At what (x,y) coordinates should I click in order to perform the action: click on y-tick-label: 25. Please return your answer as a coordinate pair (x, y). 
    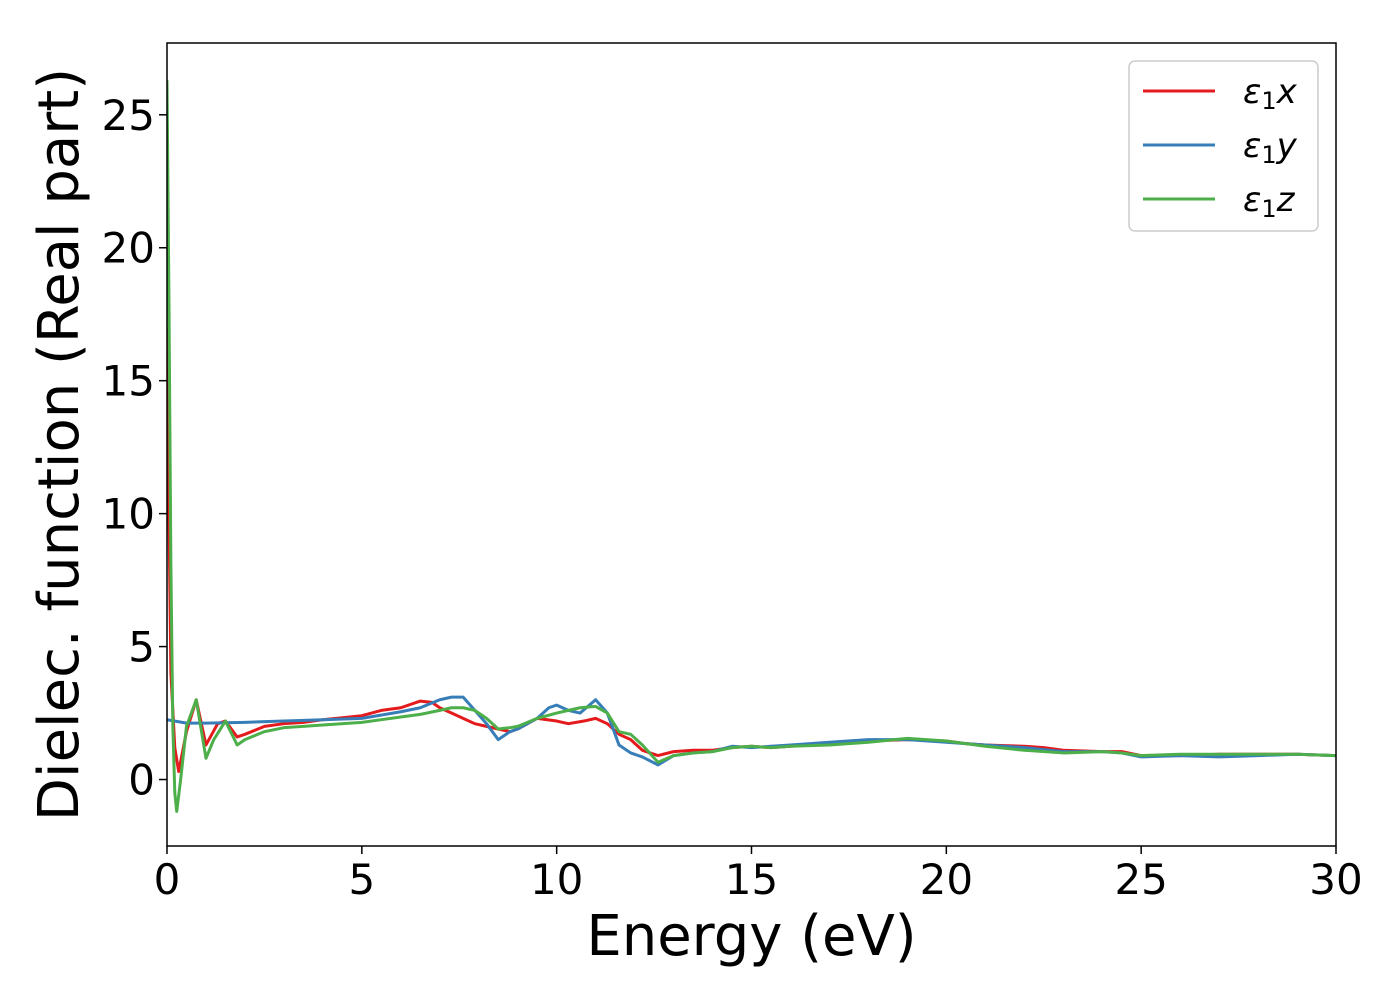
    Looking at the image, I should click on (128, 115).